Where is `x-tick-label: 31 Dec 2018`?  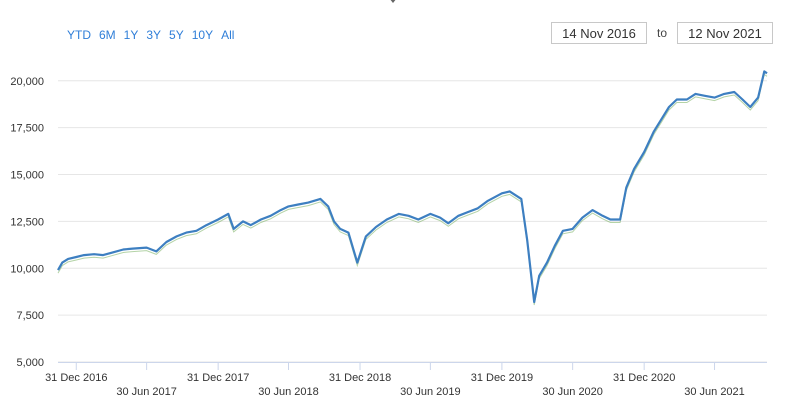 x-tick-label: 31 Dec 2018 is located at coordinates (360, 378).